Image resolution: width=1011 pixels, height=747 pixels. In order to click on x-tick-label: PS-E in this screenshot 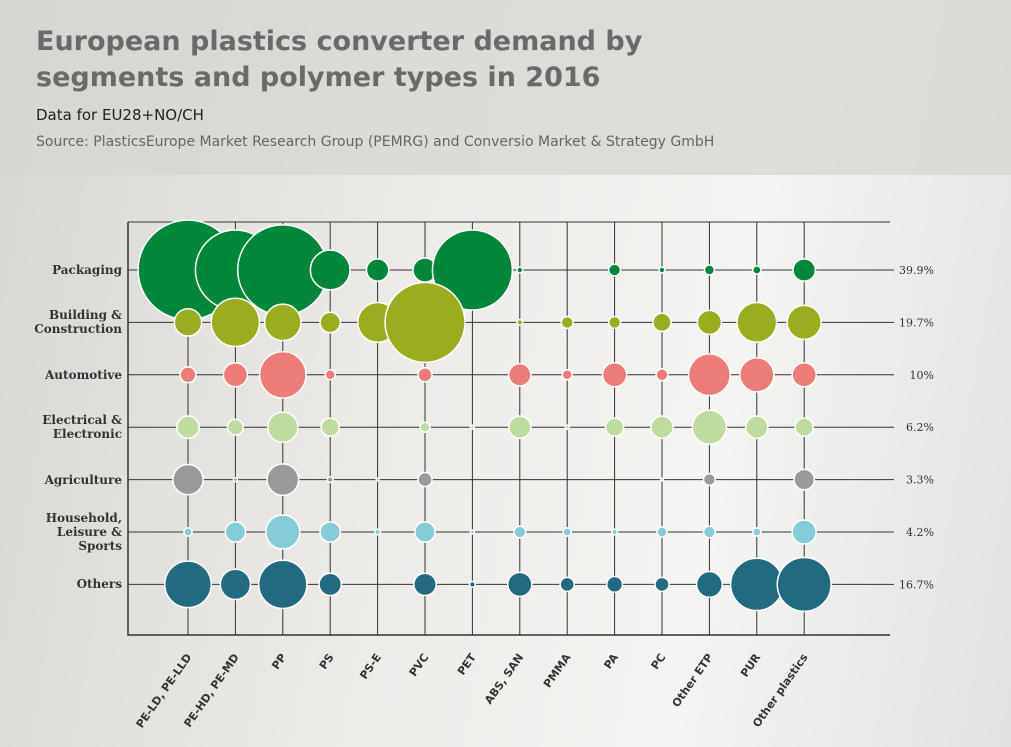, I will do `click(370, 666)`.